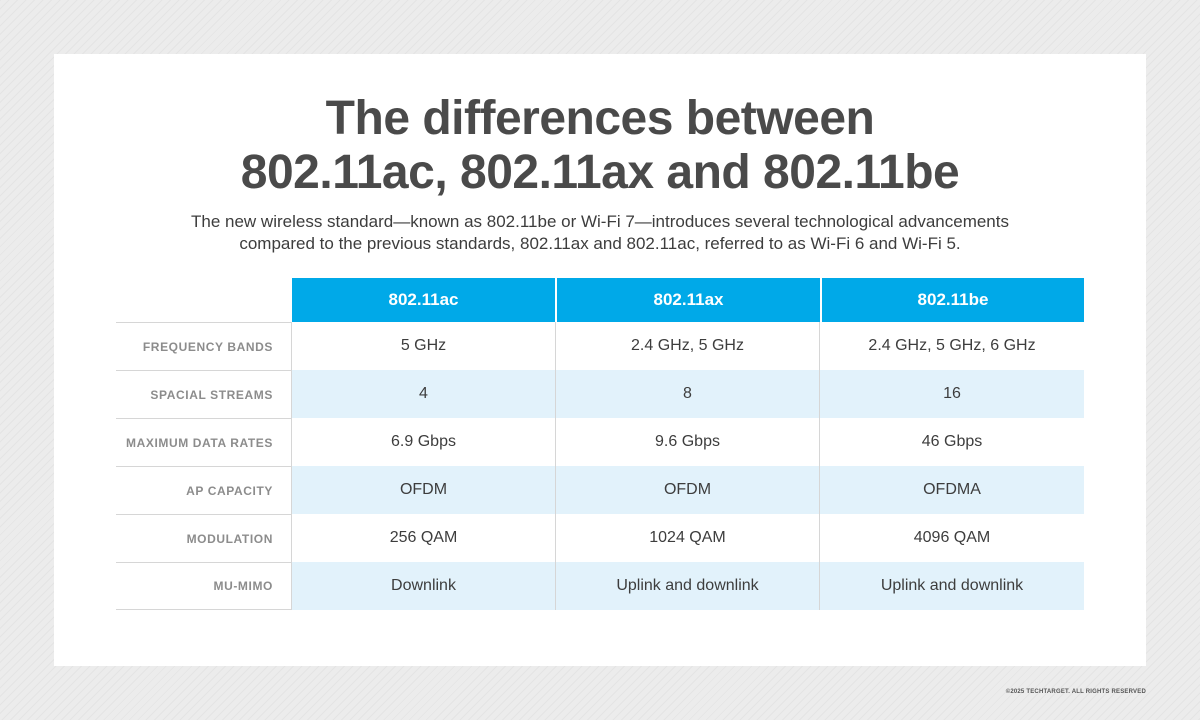 This screenshot has width=1200, height=720. Describe the element at coordinates (688, 300) in the screenshot. I see `column-header-80211ax: 802.11ax` at that location.